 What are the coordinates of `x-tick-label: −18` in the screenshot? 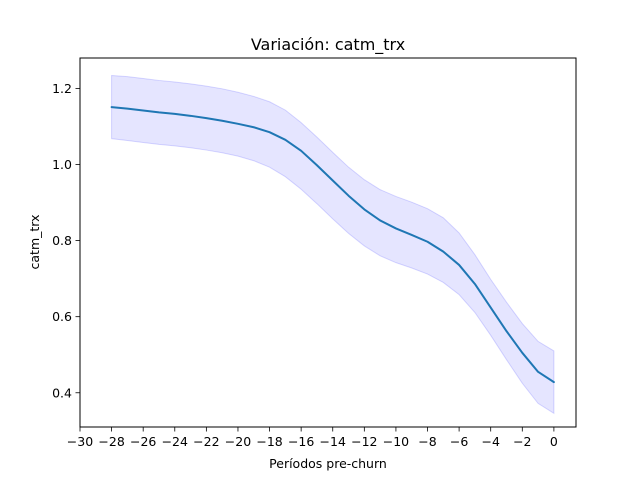 It's located at (269, 441).